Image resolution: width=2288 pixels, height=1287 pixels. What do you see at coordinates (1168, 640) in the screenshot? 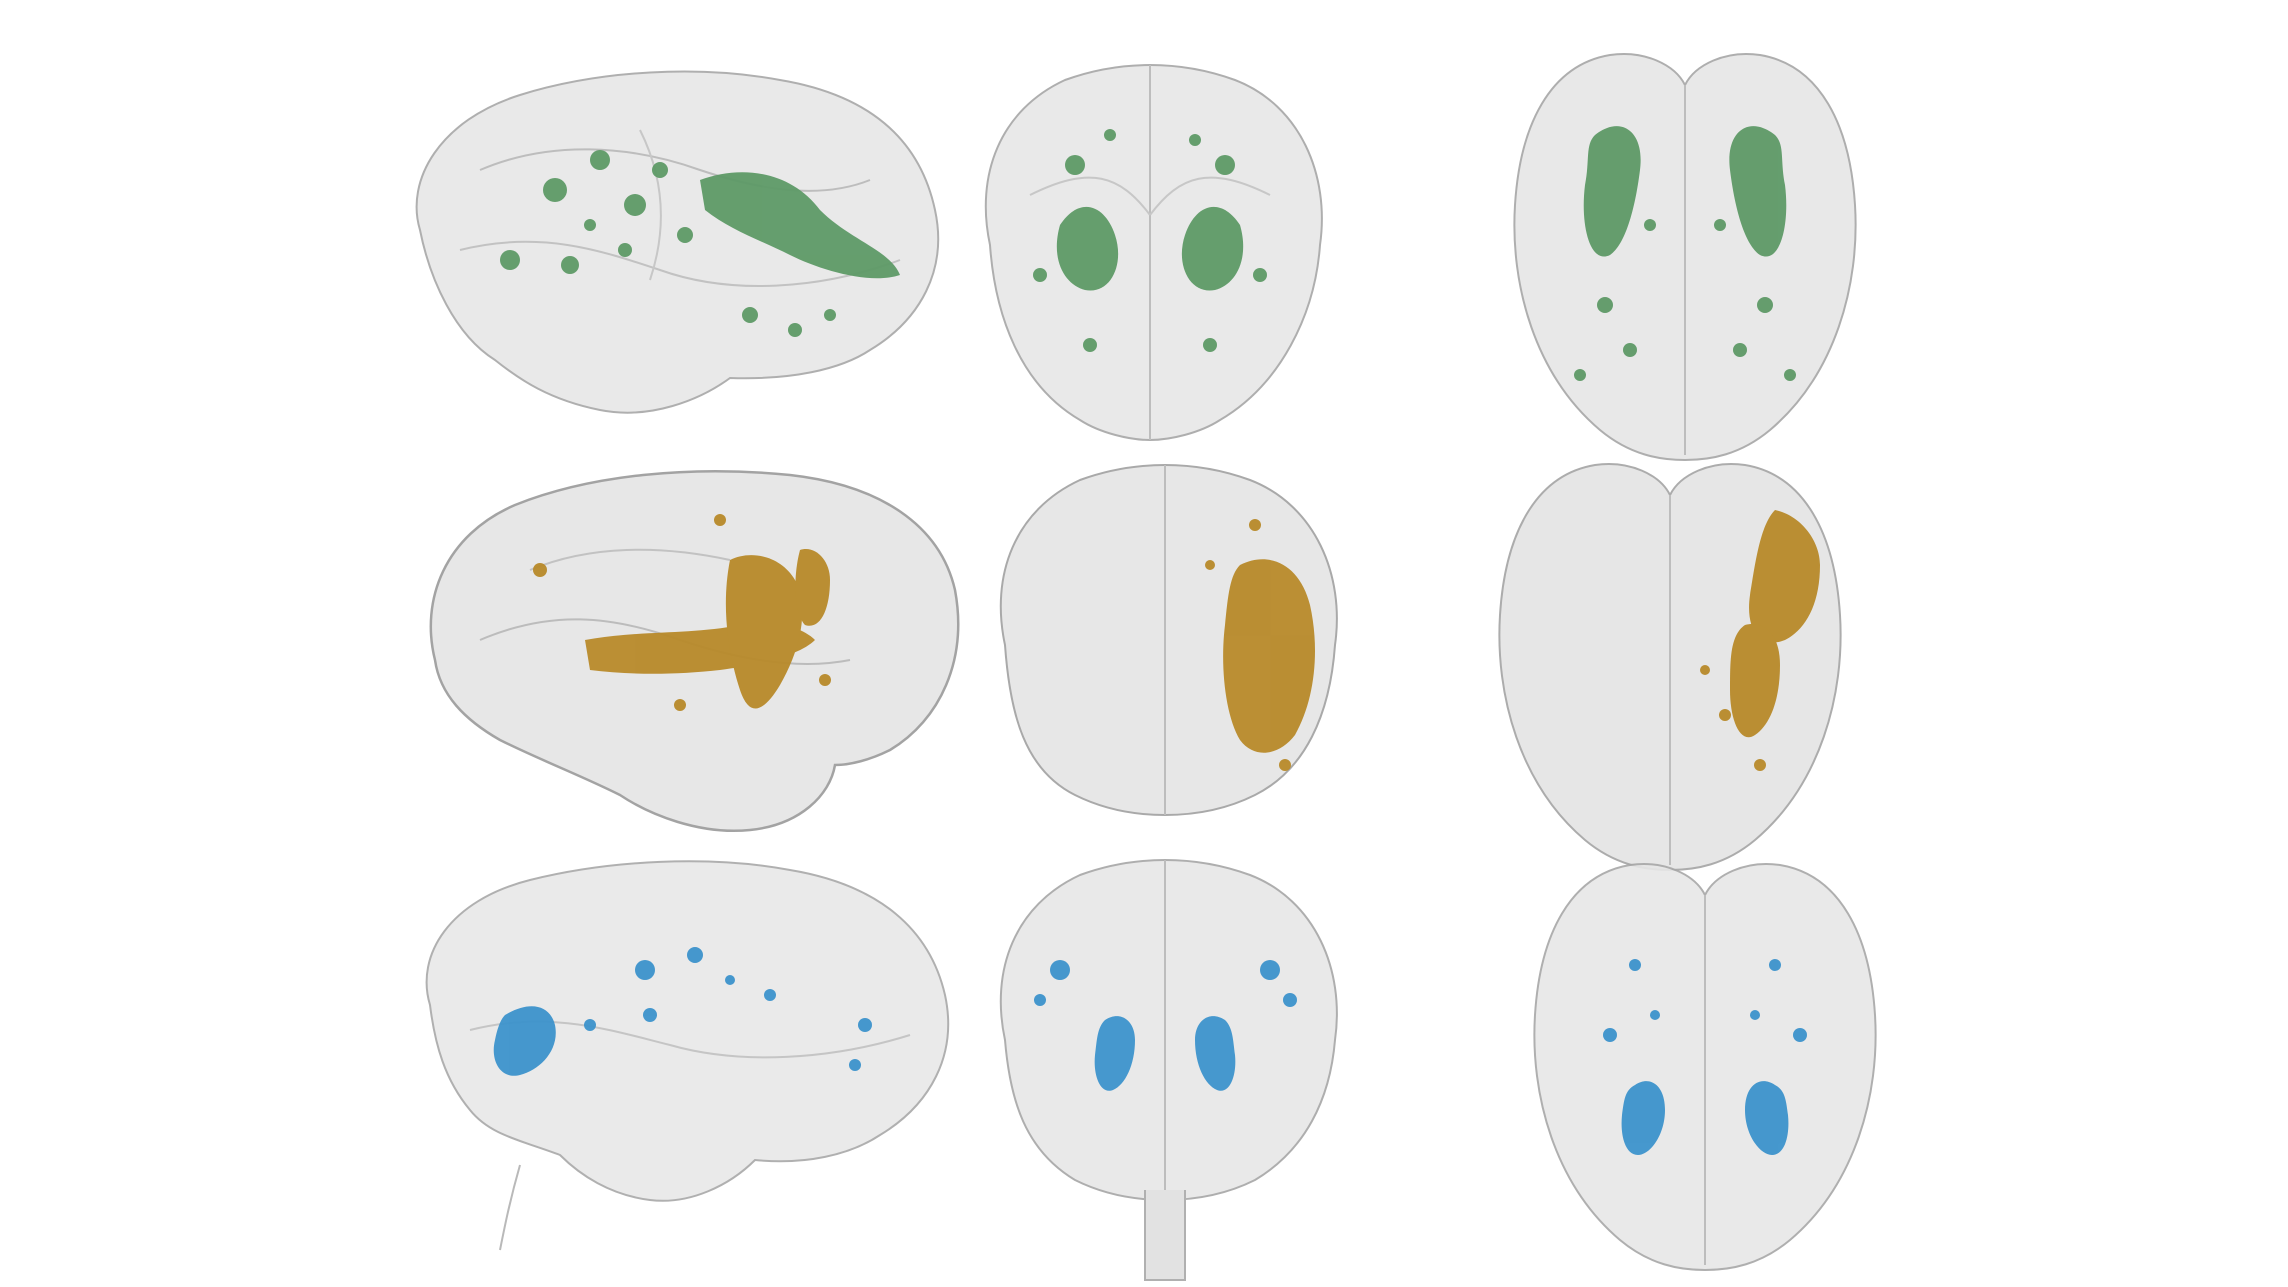
I see `panel-row2-coronal` at bounding box center [1168, 640].